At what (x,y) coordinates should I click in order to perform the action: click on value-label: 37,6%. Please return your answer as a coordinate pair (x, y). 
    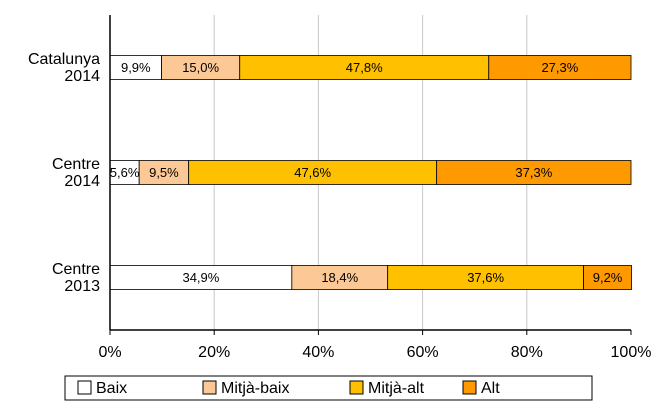
    Looking at the image, I should click on (485, 277).